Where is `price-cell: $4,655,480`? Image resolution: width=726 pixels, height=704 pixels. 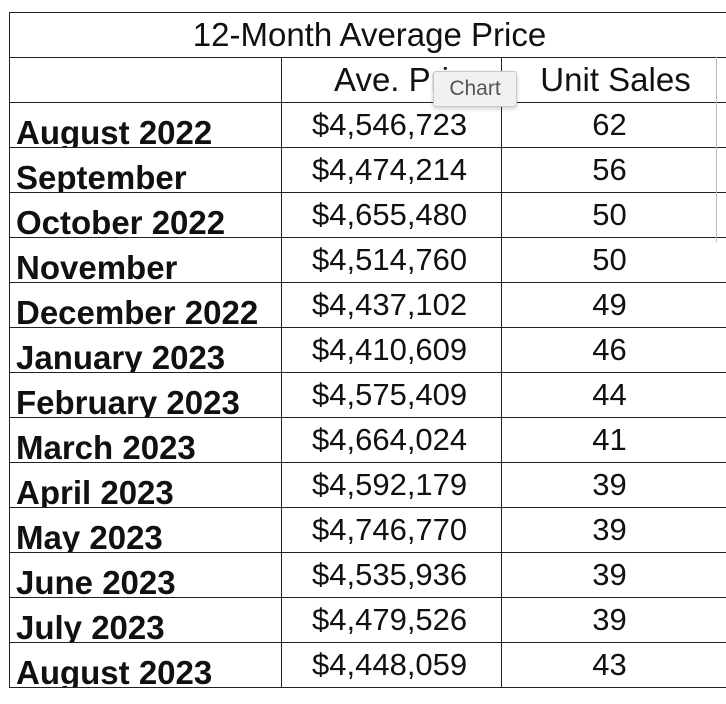 price-cell: $4,655,480 is located at coordinates (391, 215).